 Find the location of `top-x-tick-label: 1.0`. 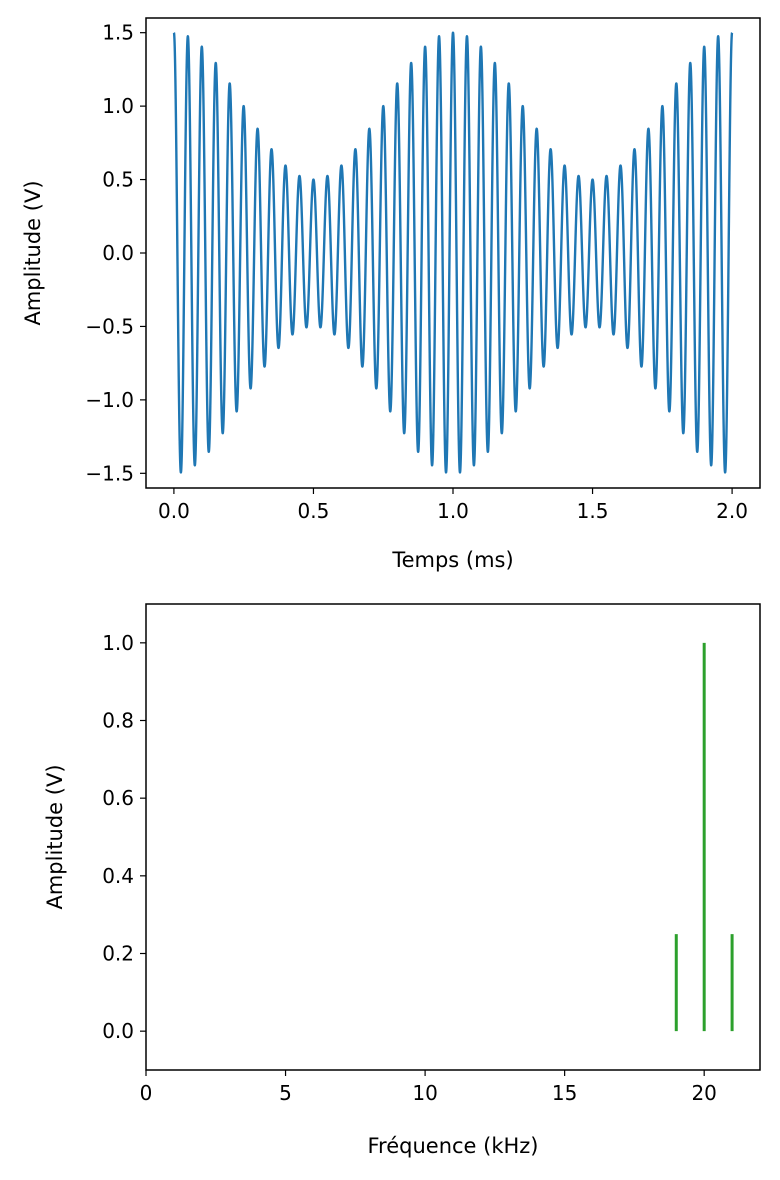

top-x-tick-label: 1.0 is located at coordinates (453, 511).